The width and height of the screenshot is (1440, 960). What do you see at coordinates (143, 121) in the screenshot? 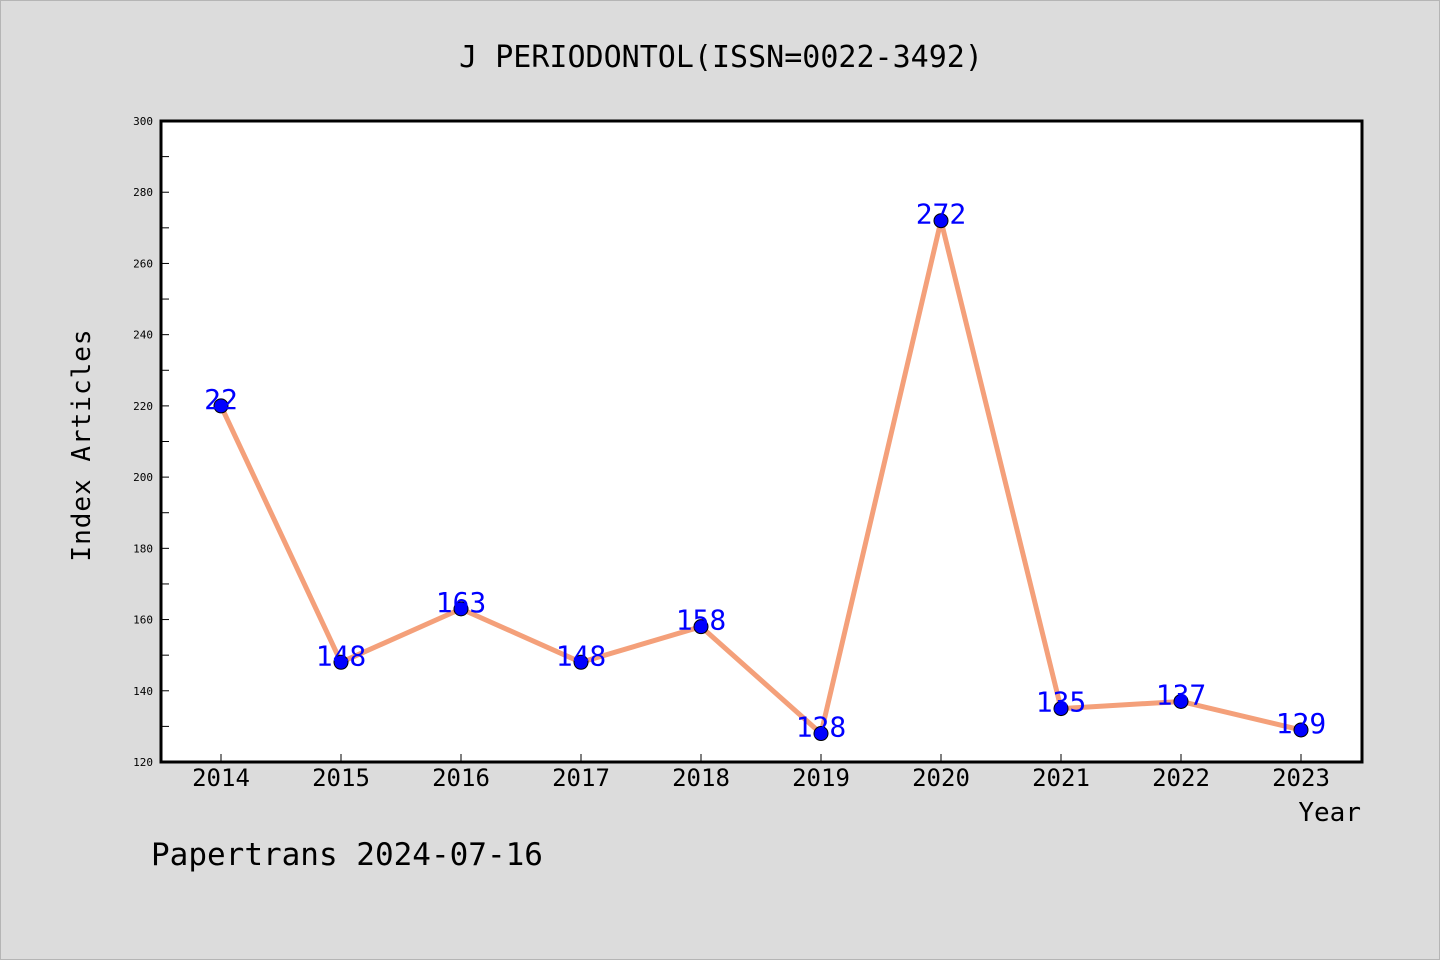
I see `y-tick-label: 300` at bounding box center [143, 121].